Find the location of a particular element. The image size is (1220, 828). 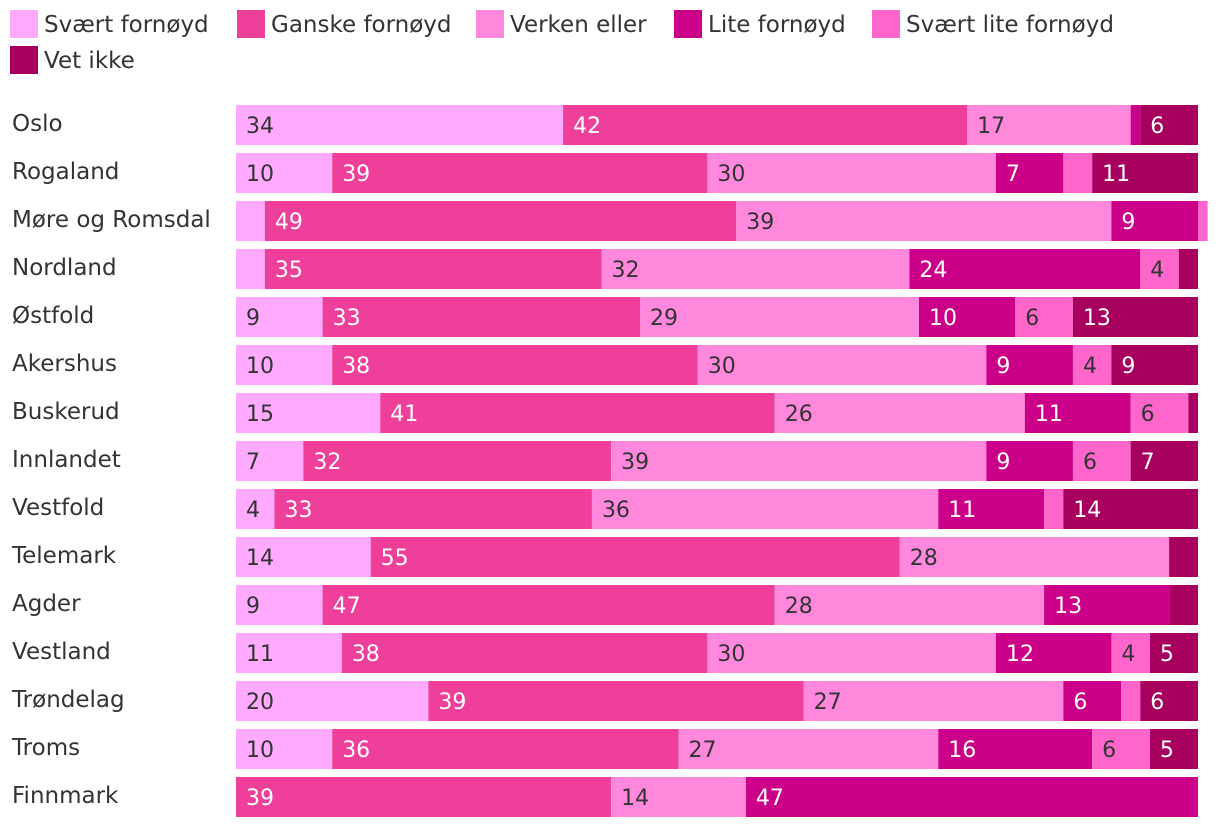

category-label-vestfold: Vestfold is located at coordinates (58, 508).